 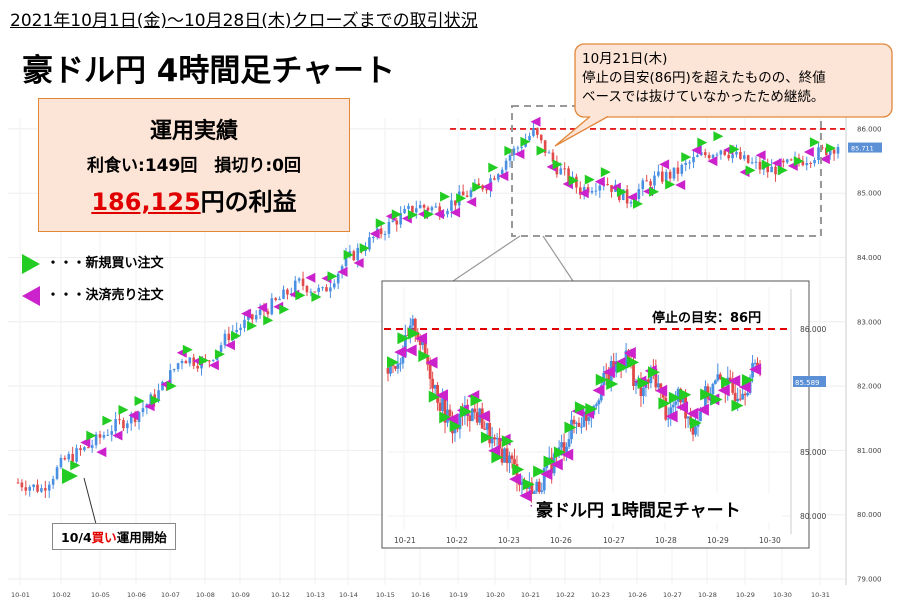 What do you see at coordinates (869, 129) in the screenshot?
I see `y-tick-label: 86.000` at bounding box center [869, 129].